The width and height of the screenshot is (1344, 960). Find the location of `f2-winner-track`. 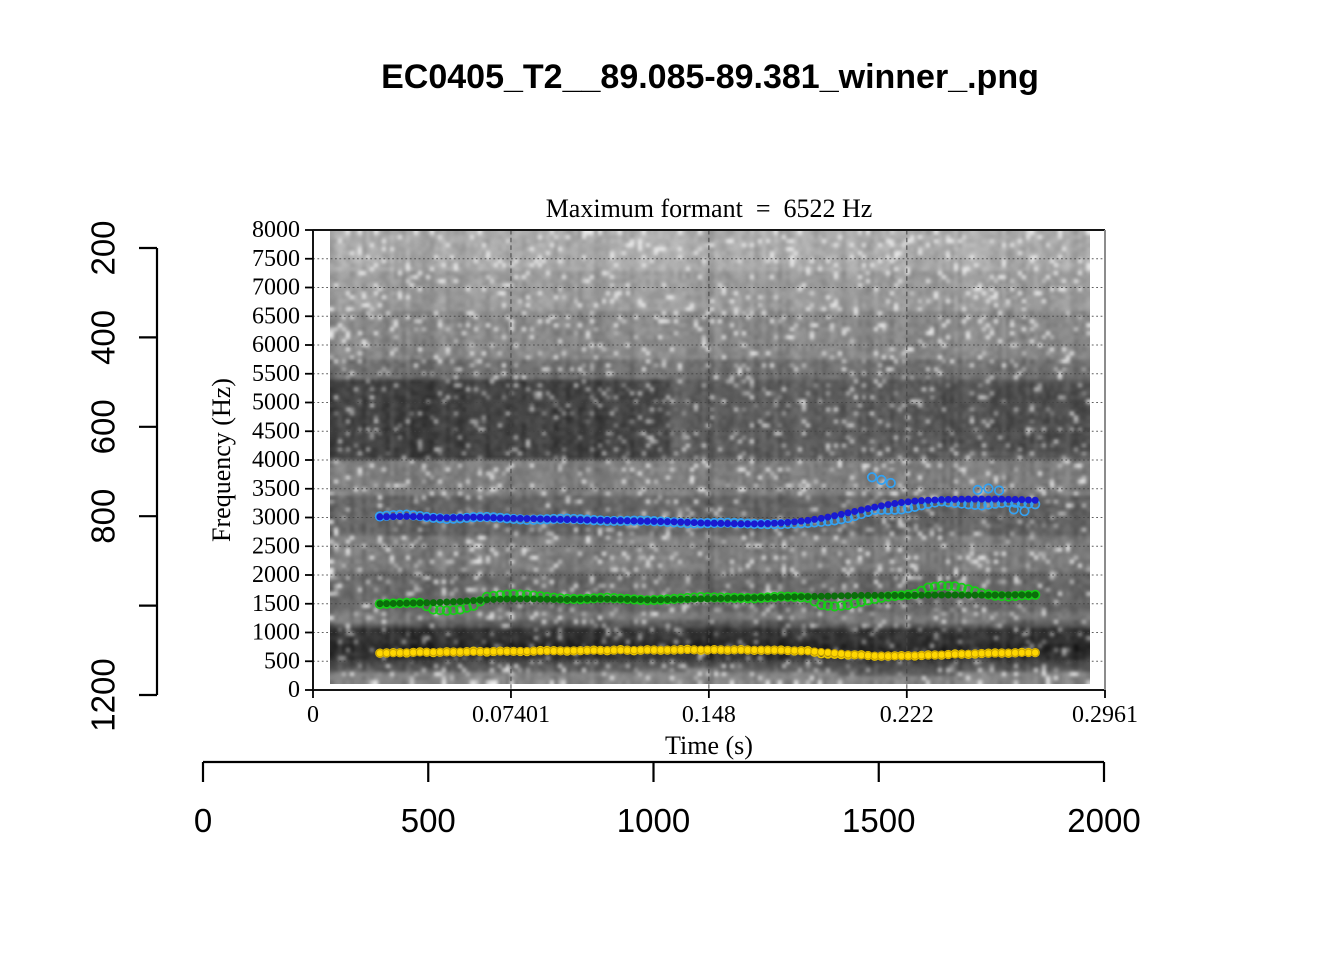

f2-winner-track is located at coordinates (707, 599).